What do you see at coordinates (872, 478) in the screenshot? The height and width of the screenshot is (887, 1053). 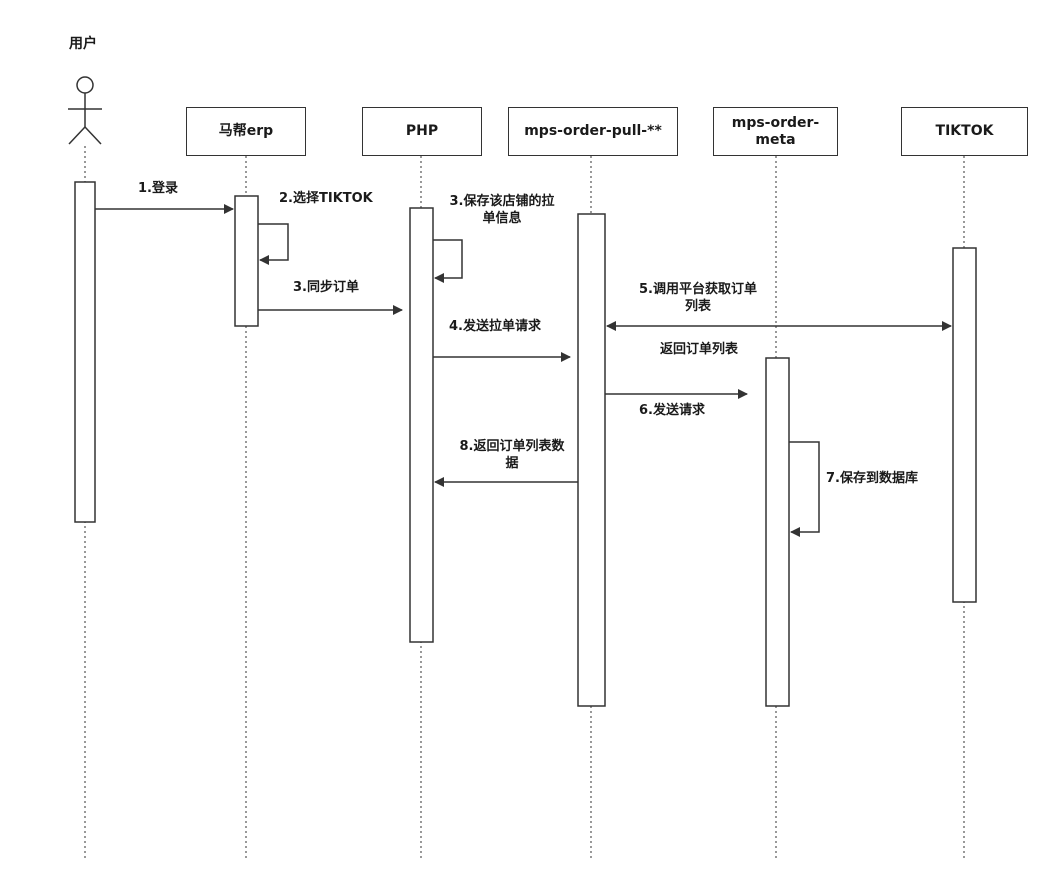 I see `message-label-m7: 7.保存到数据库` at bounding box center [872, 478].